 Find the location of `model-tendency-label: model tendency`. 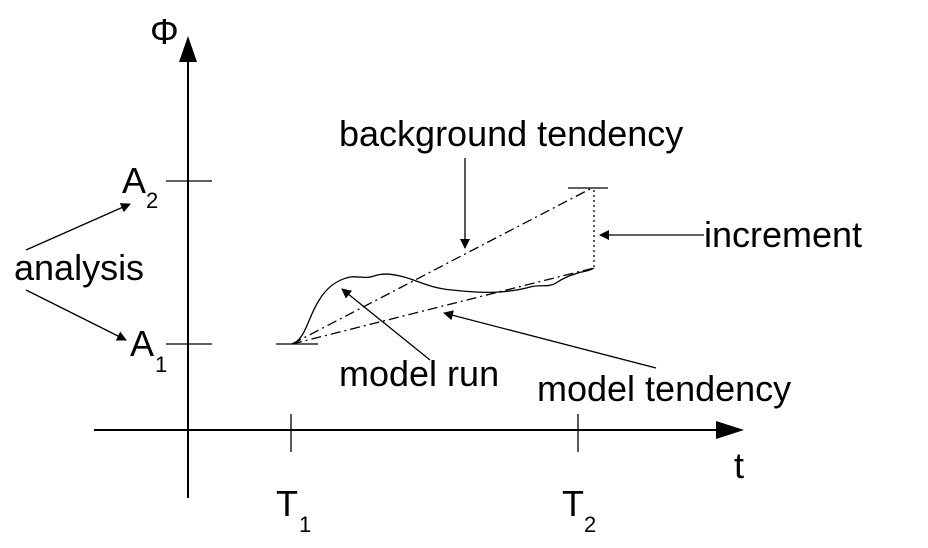

model-tendency-label: model tendency is located at coordinates (664, 388).